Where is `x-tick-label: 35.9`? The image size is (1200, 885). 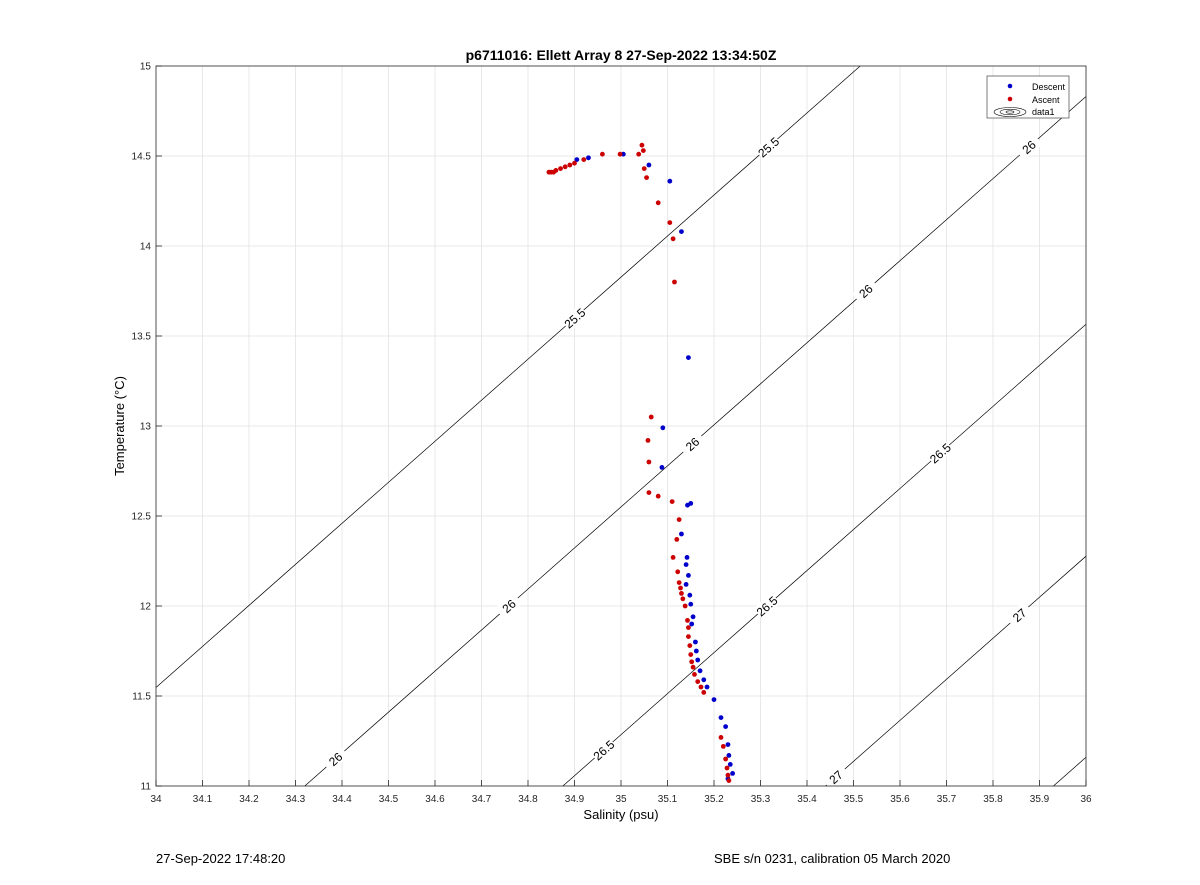 x-tick-label: 35.9 is located at coordinates (1040, 799).